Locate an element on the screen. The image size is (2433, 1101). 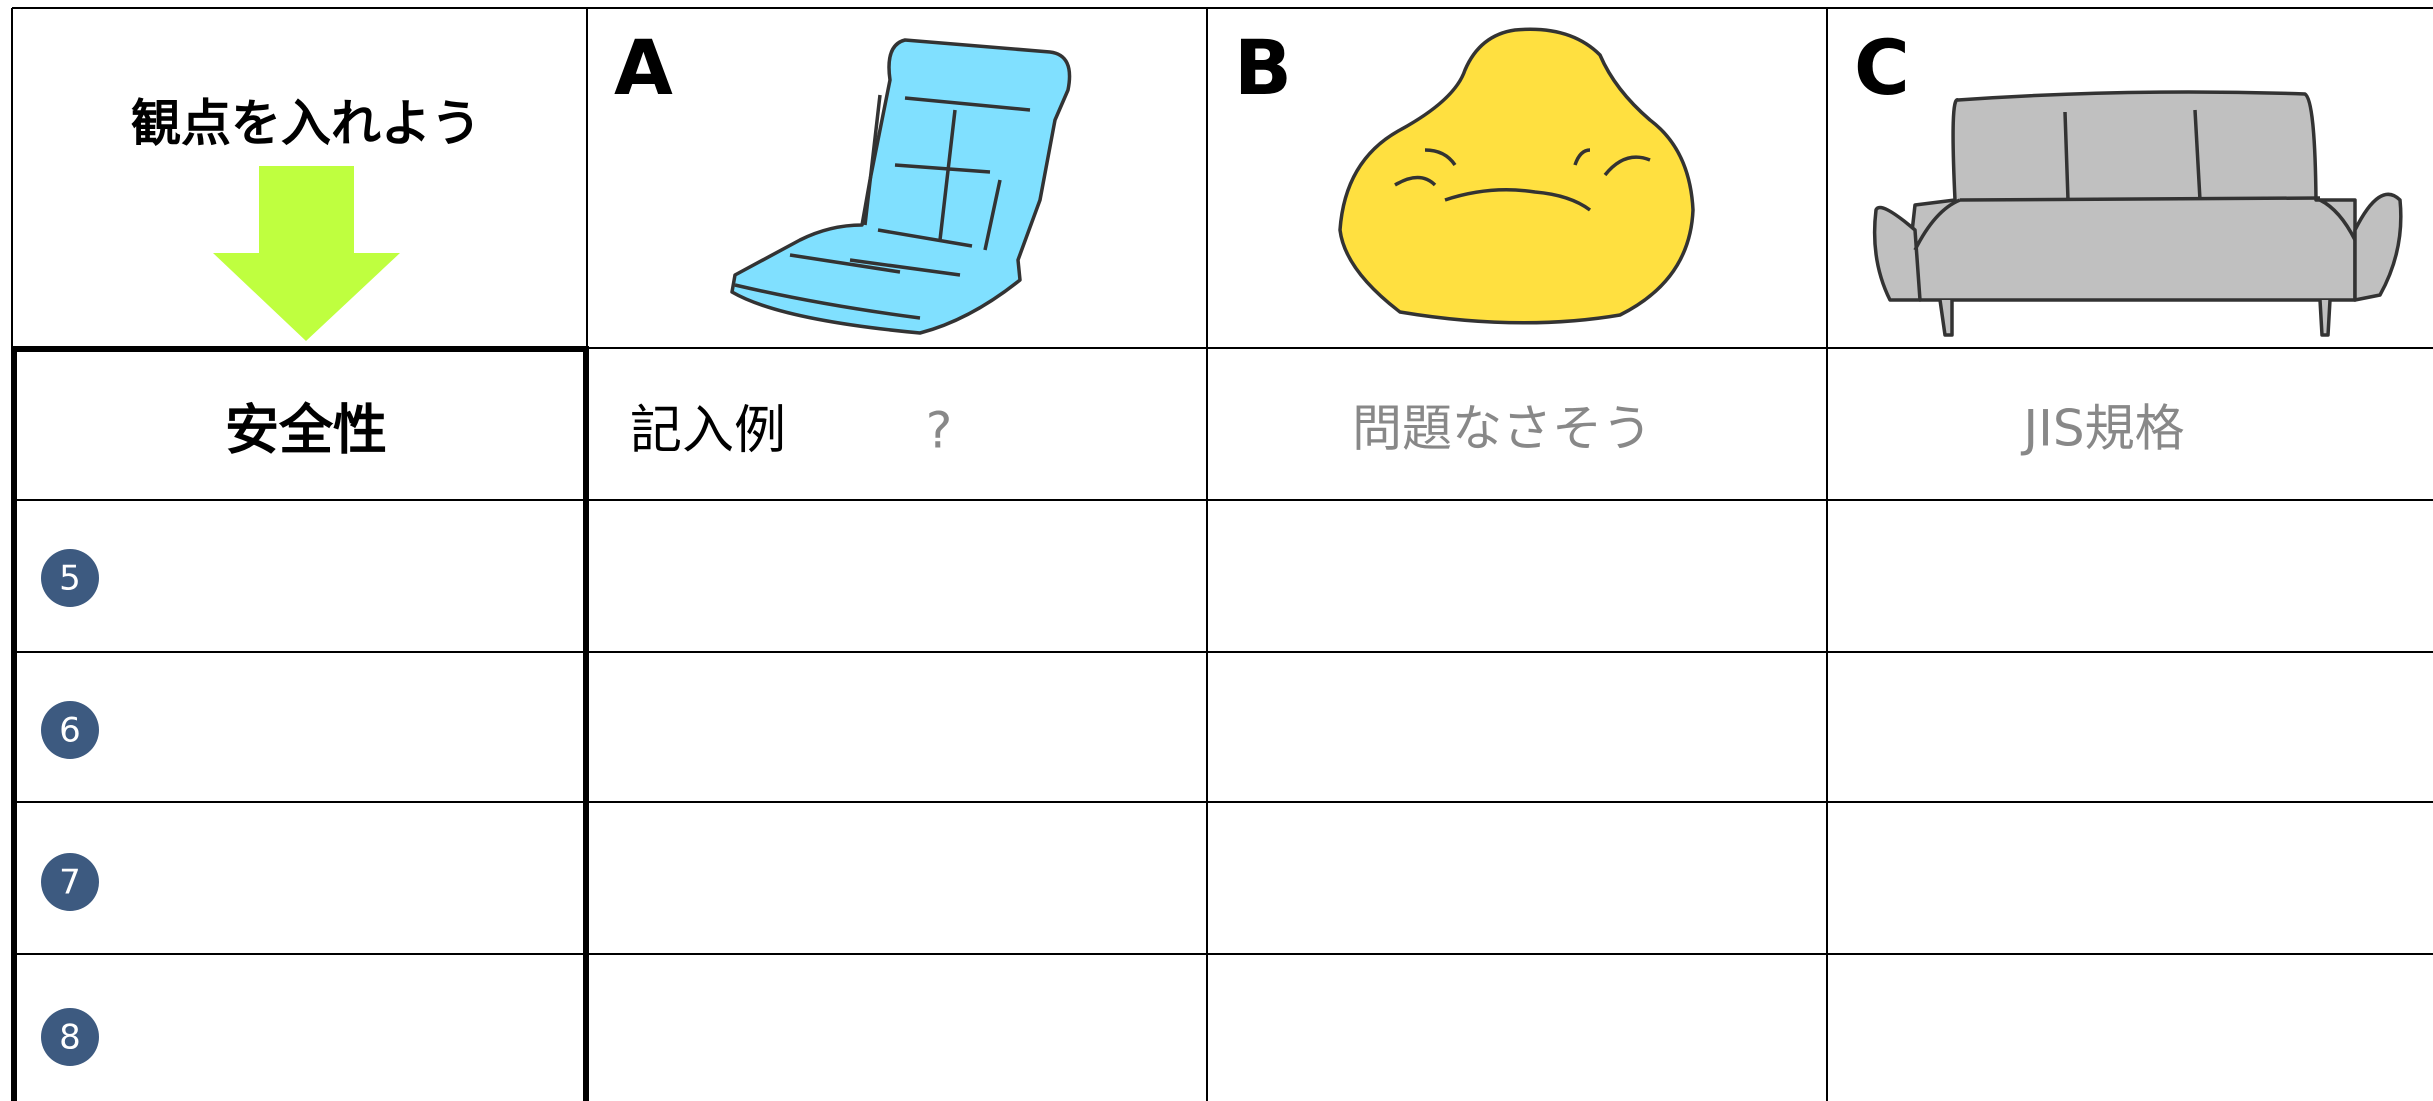
down-arrow is located at coordinates (306, 253).